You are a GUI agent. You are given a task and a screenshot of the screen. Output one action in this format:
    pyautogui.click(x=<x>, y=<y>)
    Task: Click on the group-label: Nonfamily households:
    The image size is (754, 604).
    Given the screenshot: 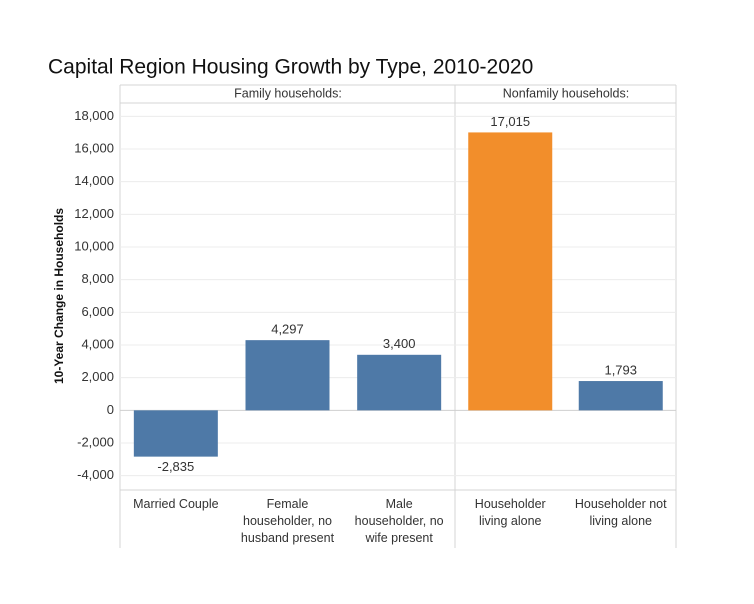 What is the action you would take?
    pyautogui.click(x=566, y=93)
    